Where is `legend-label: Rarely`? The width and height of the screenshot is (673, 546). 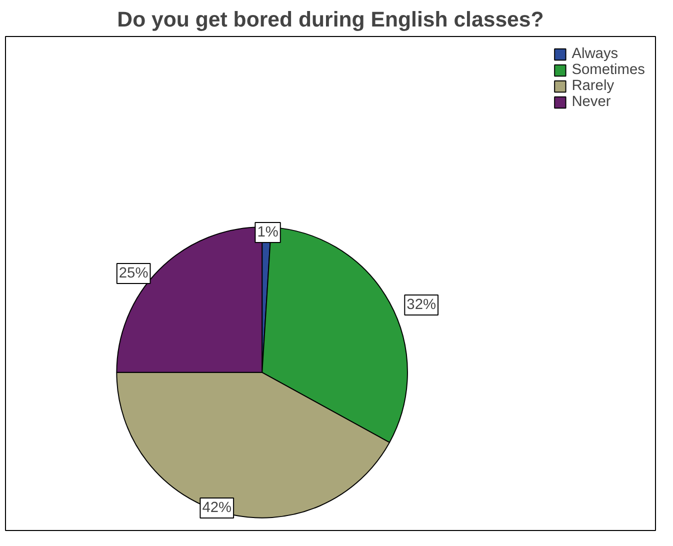
legend-label: Rarely is located at coordinates (593, 86).